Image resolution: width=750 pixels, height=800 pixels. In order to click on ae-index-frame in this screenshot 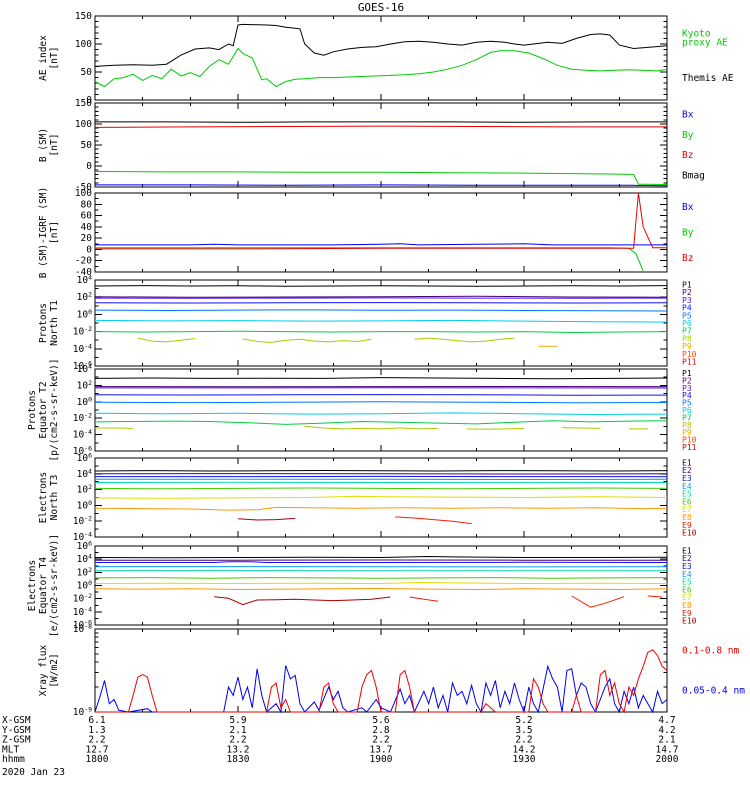, I will do `click(381, 58)`.